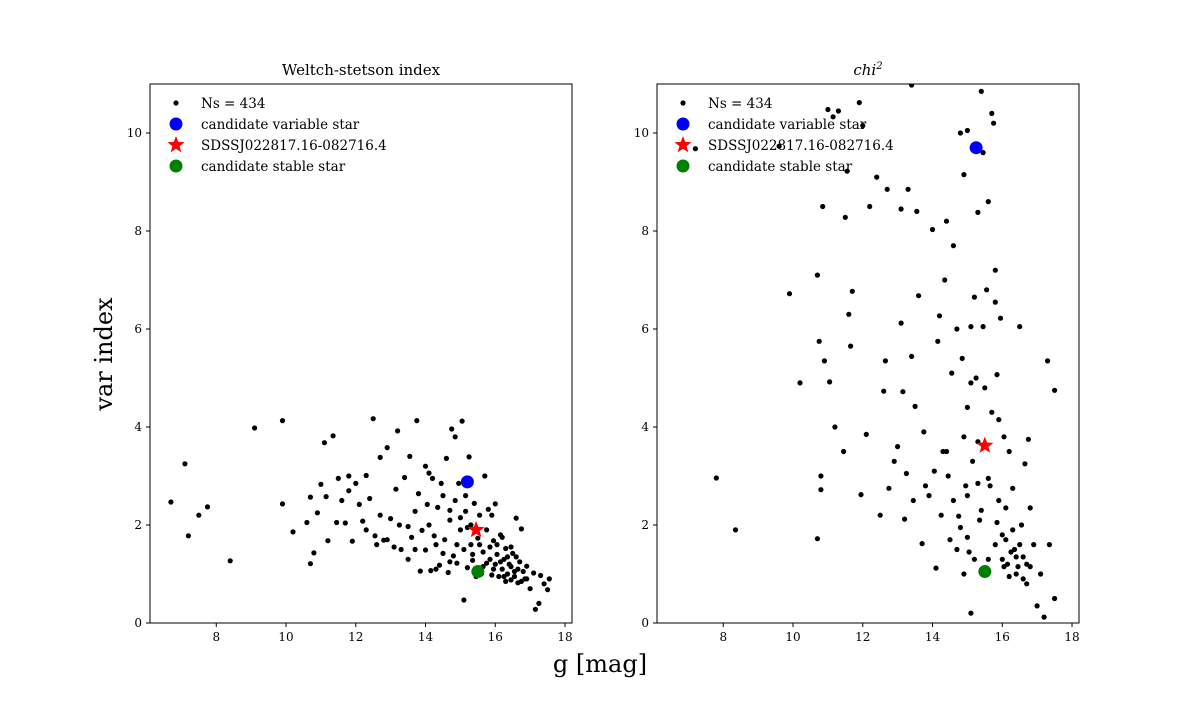 This screenshot has height=705, width=1200. I want to click on panel-title: chi2, so click(867, 70).